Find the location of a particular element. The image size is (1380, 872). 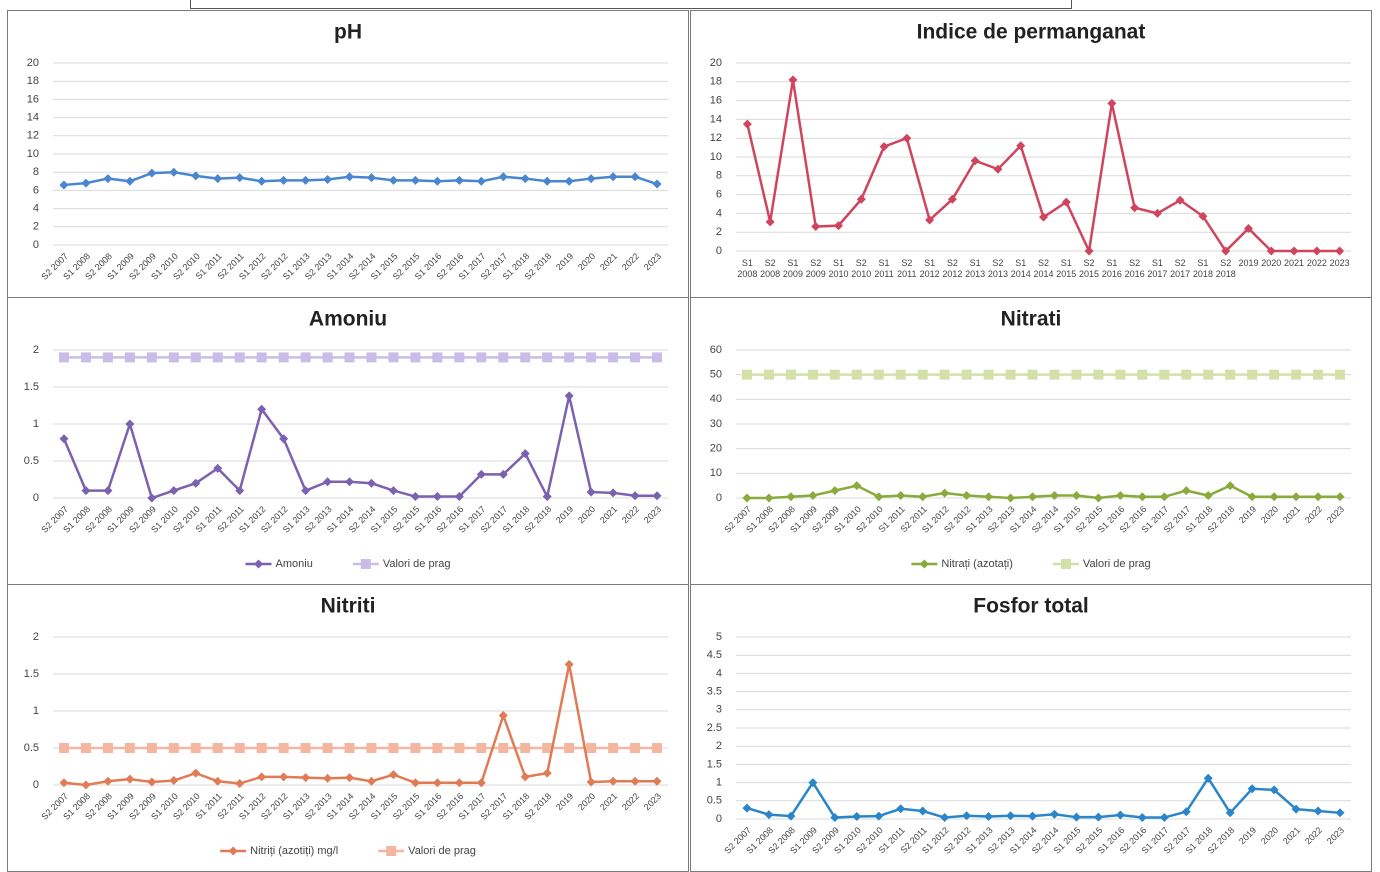

y-tick-label: 4 is located at coordinates (719, 673).